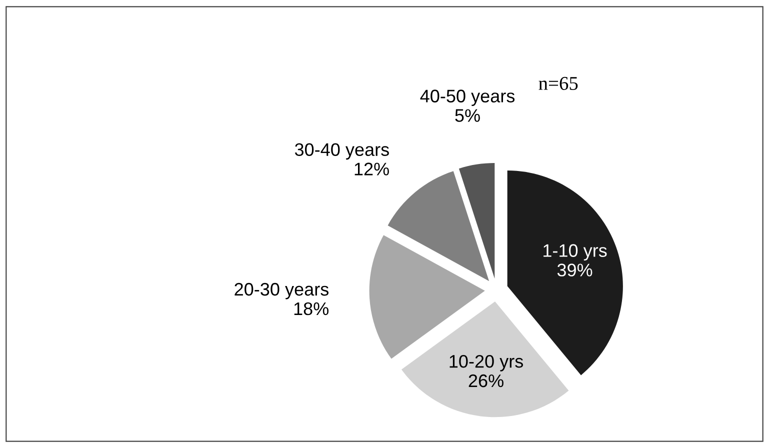 The height and width of the screenshot is (448, 769). Describe the element at coordinates (281, 291) in the screenshot. I see `slice-label: 20-30 years` at that location.